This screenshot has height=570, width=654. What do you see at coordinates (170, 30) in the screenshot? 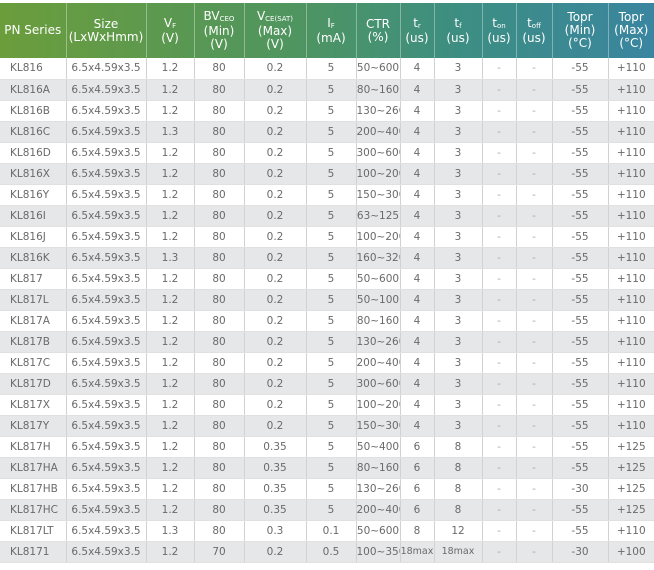
I see `column-header: VF (V)` at bounding box center [170, 30].